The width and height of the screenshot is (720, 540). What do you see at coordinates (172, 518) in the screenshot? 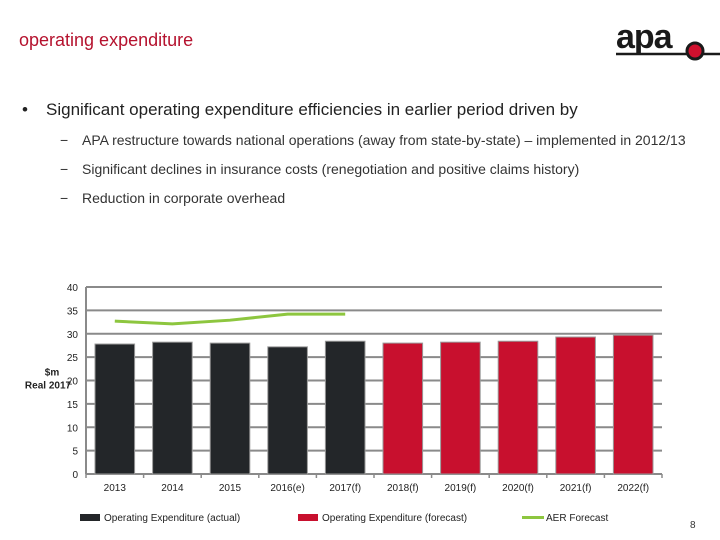
I see `legend-label: Operating Expenditure (actual)` at bounding box center [172, 518].